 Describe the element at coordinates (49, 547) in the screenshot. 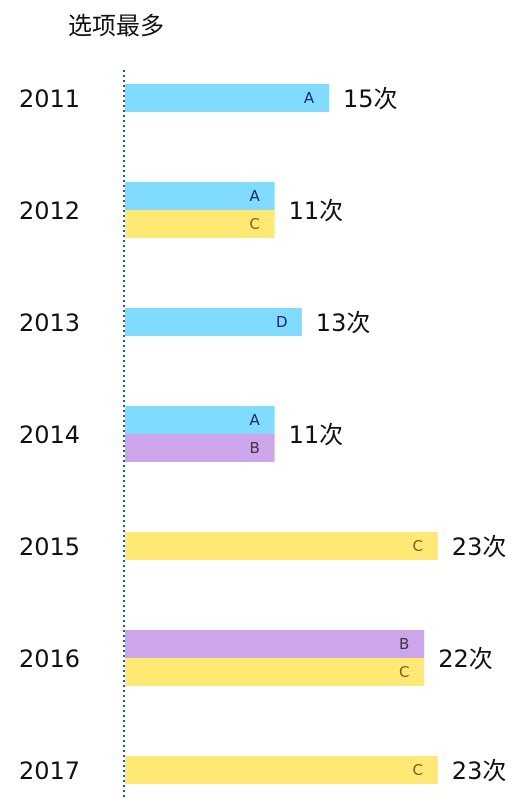

I see `year-label: 2015` at that location.